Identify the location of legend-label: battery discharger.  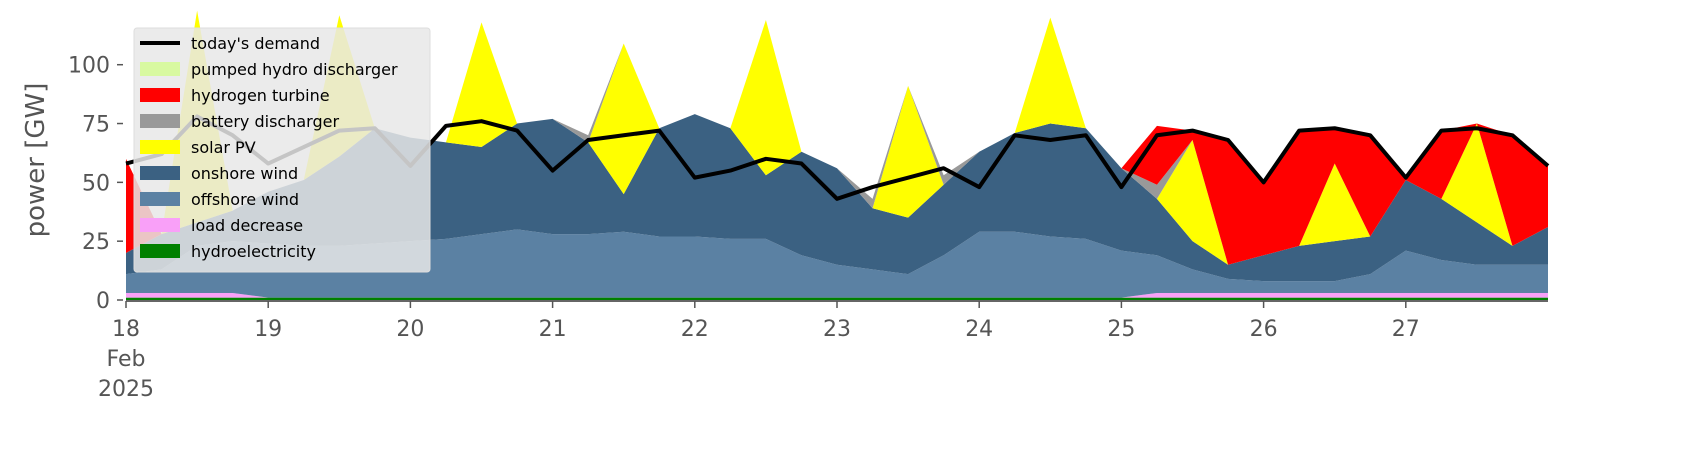
(265, 121).